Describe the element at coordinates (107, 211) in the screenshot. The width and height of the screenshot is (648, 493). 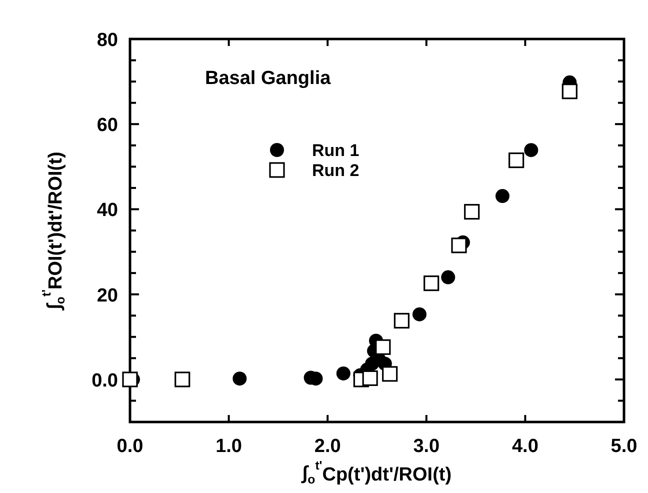
I see `y-tick-label: 40` at that location.